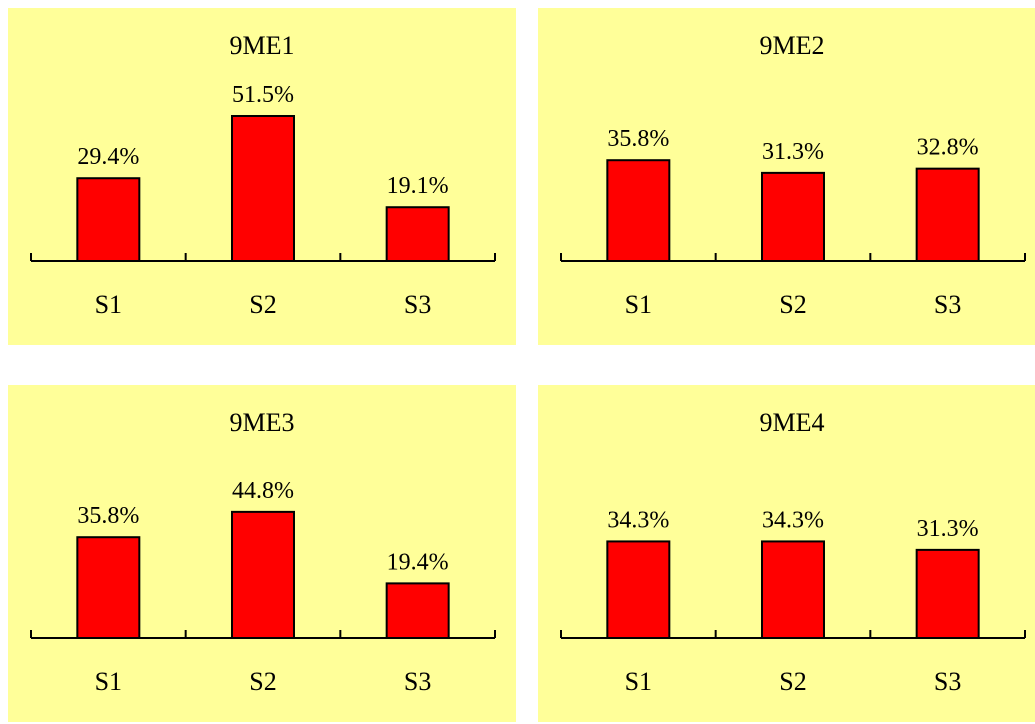  I want to click on data-label: 51.5%, so click(263, 95).